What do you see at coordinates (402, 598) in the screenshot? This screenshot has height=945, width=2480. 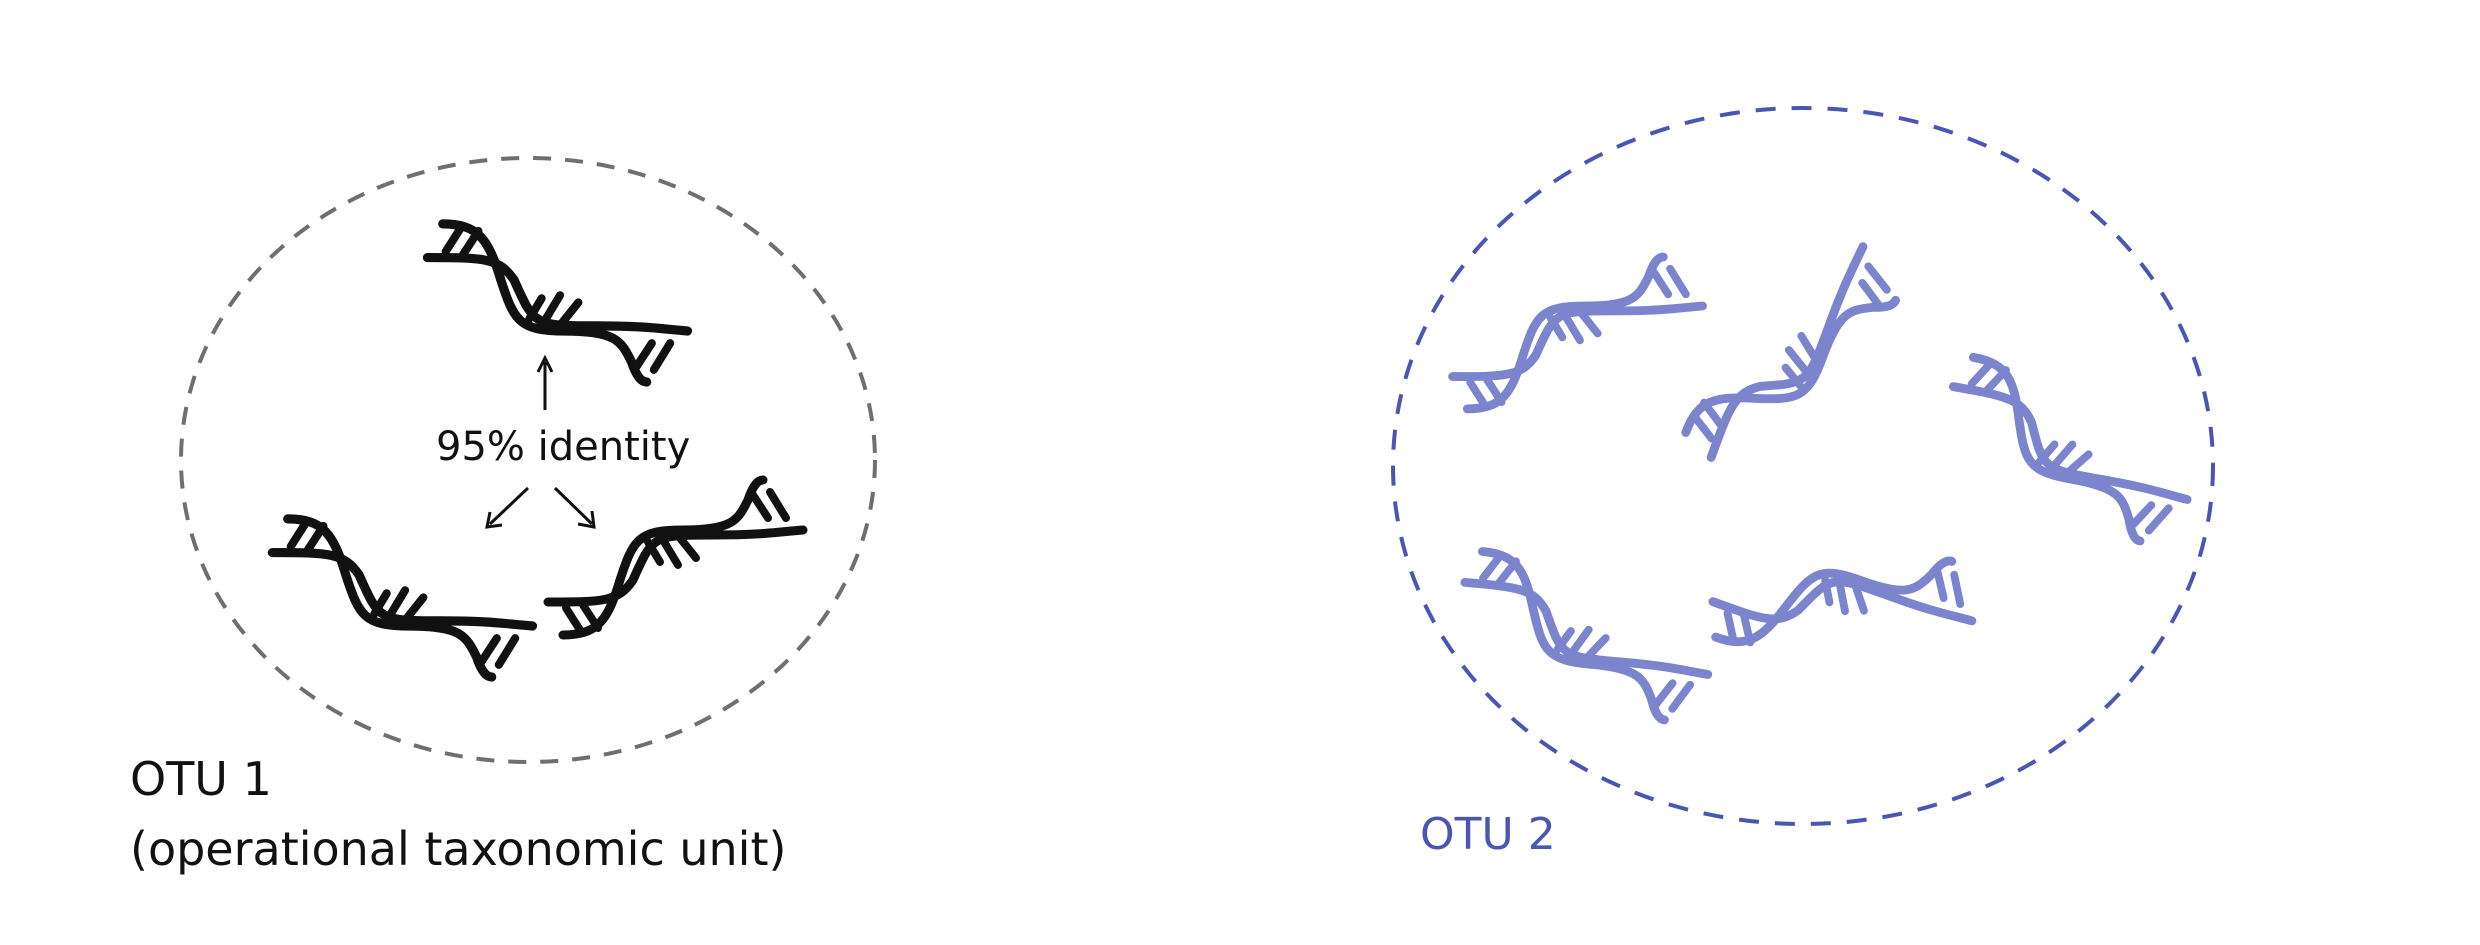 I see `otu1-dna-left` at bounding box center [402, 598].